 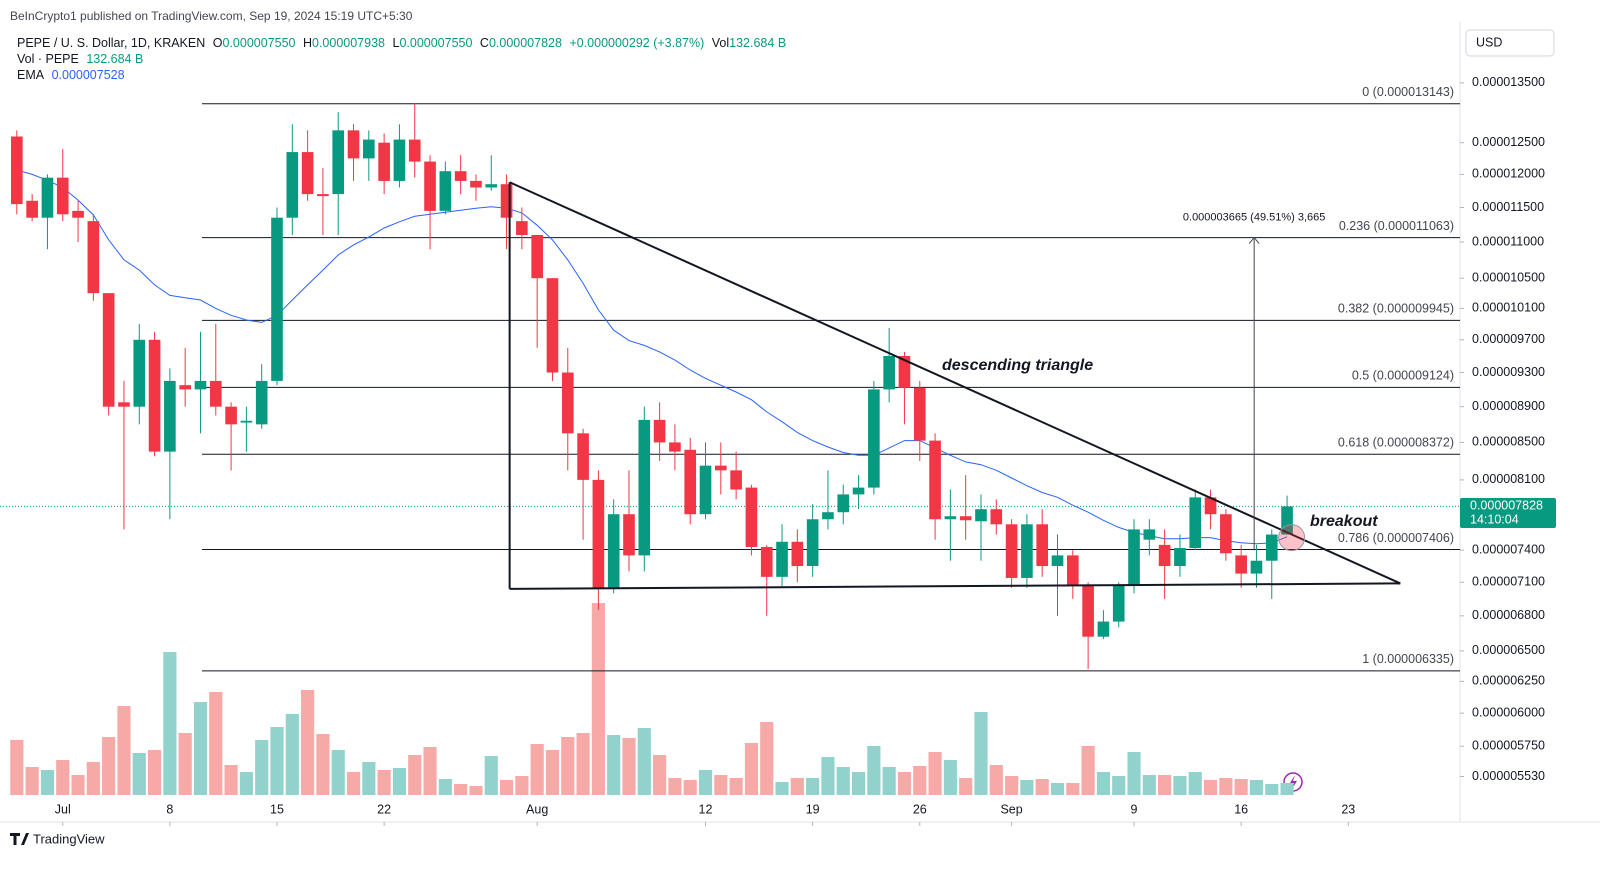 I want to click on x-tick-label: 26, so click(x=920, y=809).